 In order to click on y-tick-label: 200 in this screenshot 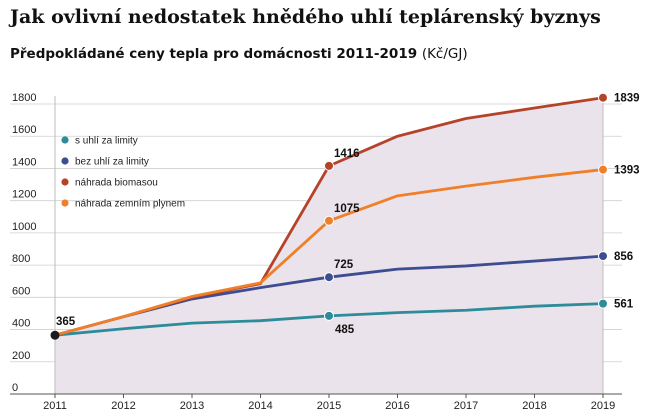, I will do `click(21, 356)`.